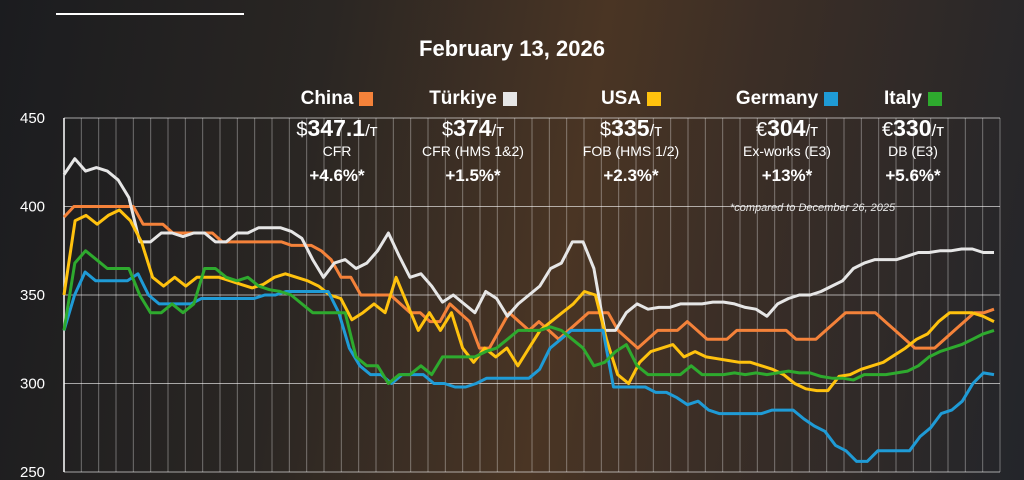 Image resolution: width=1024 pixels, height=480 pixels. I want to click on legend-name: China, so click(337, 99).